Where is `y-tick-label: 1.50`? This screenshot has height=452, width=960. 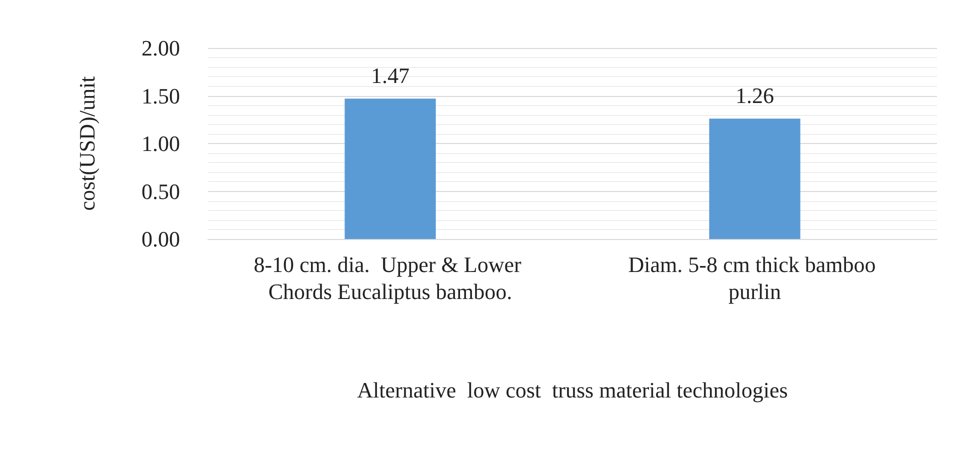 y-tick-label: 1.50 is located at coordinates (161, 95).